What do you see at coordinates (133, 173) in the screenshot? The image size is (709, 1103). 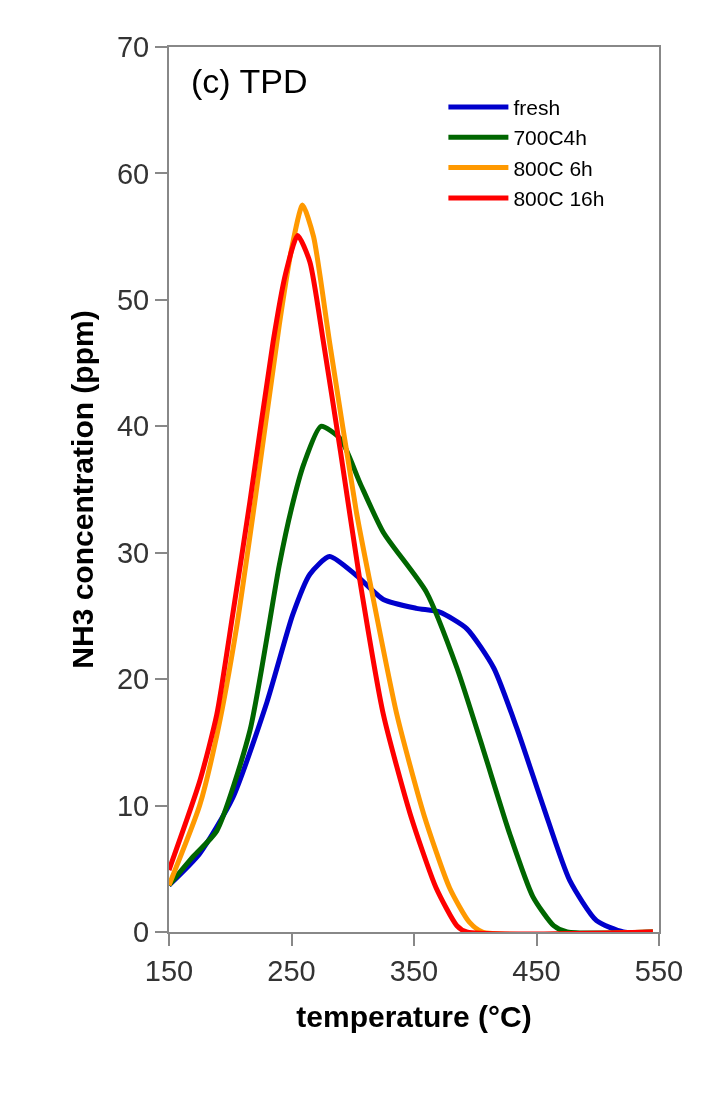 I see `y-tick-label: 60` at bounding box center [133, 173].